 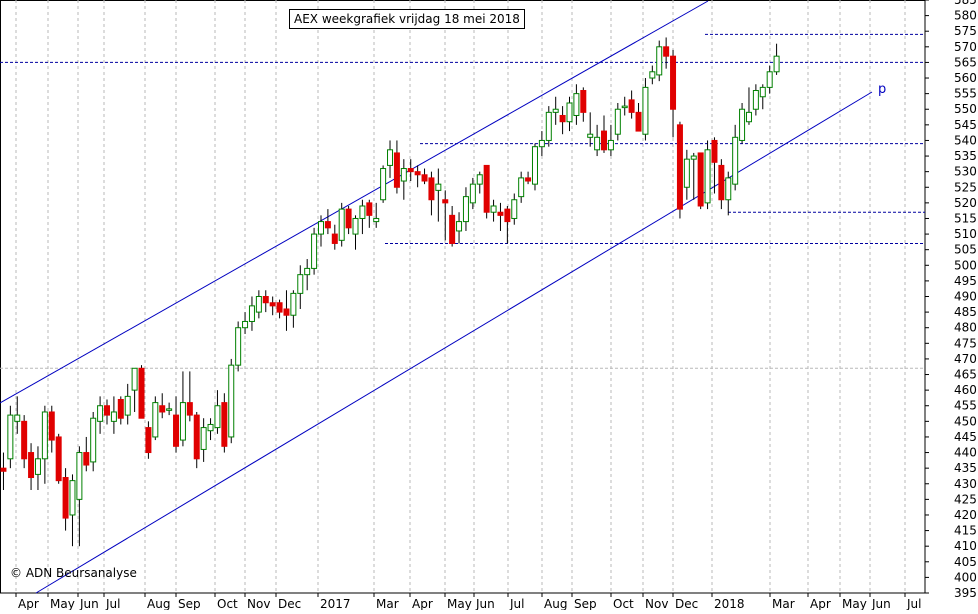 I want to click on y-tick-label: 420, so click(x=965, y=515).